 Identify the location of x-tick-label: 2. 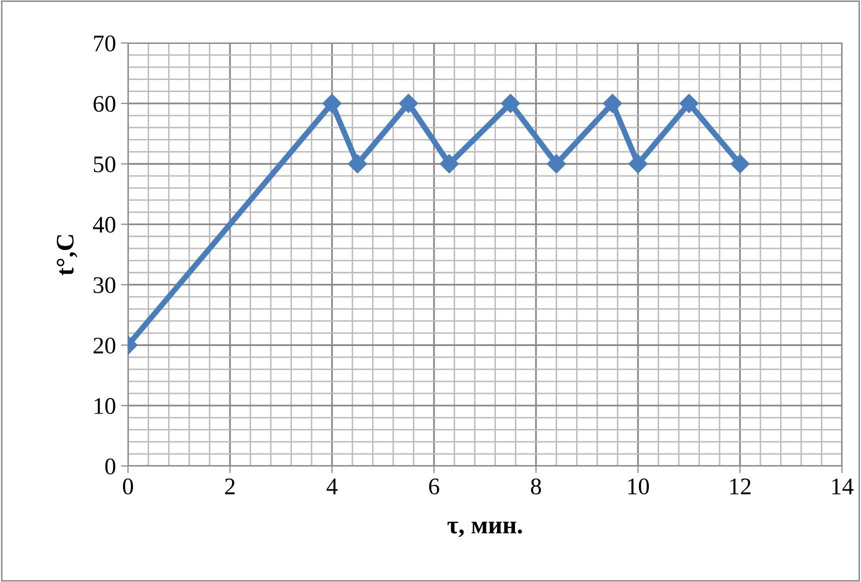
(230, 486).